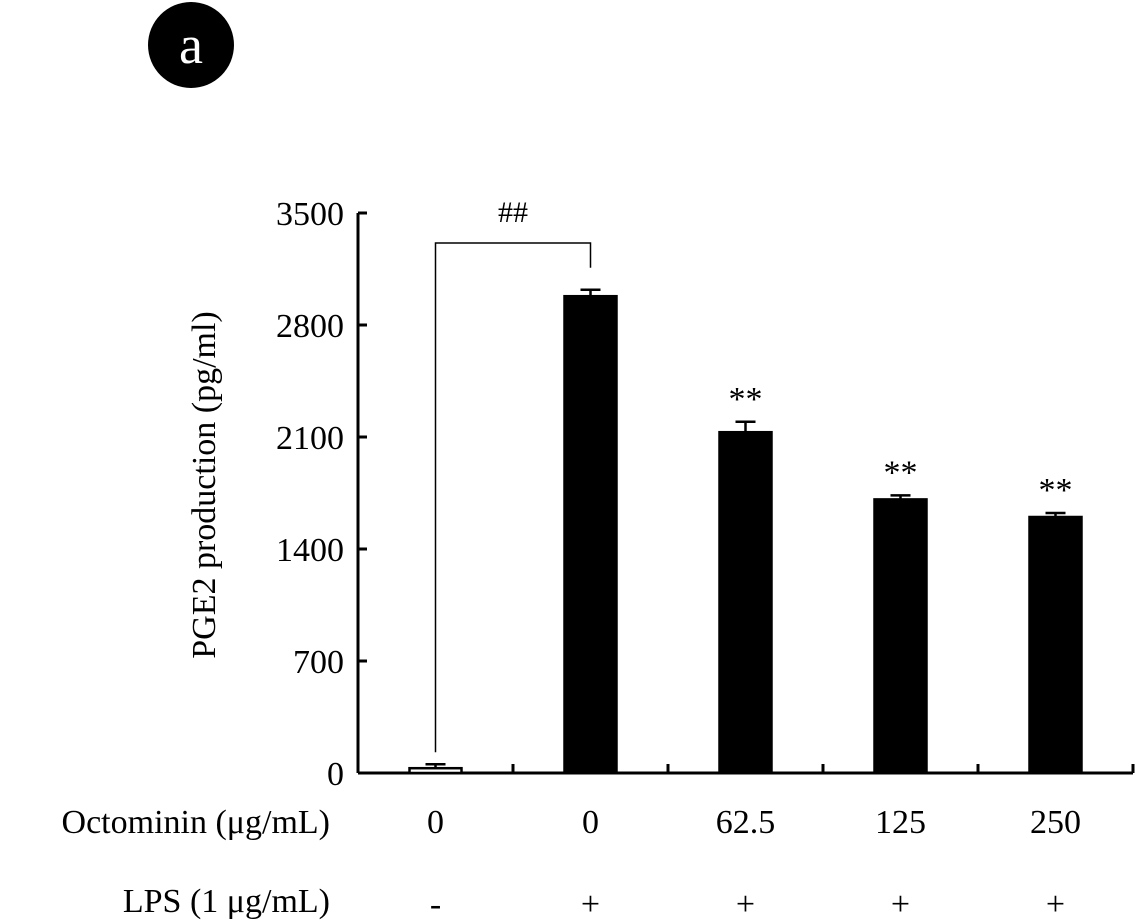  What do you see at coordinates (513, 497) in the screenshot?
I see `bracket-line` at bounding box center [513, 497].